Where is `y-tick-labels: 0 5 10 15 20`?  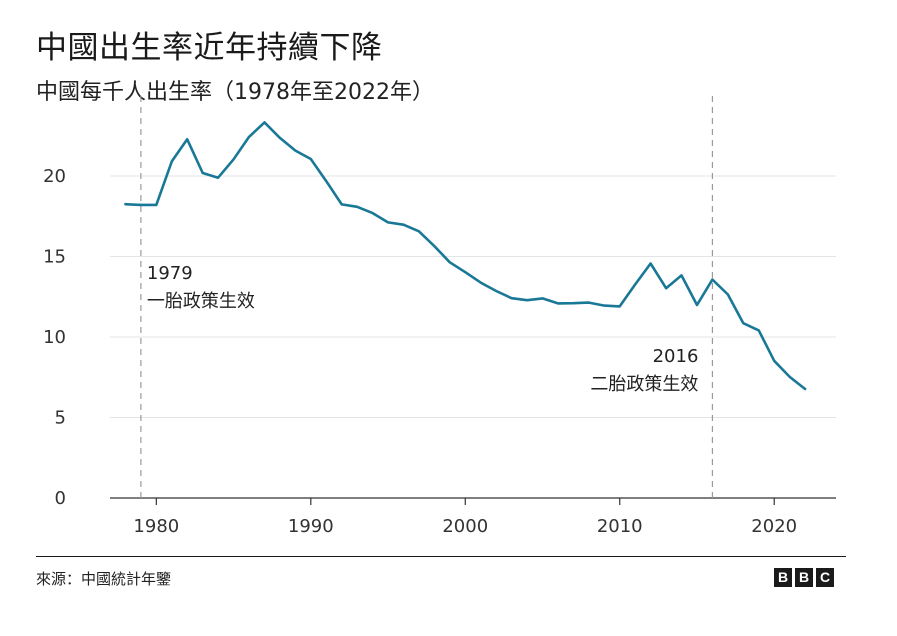 y-tick-labels: 0 5 10 15 20 is located at coordinates (54, 337).